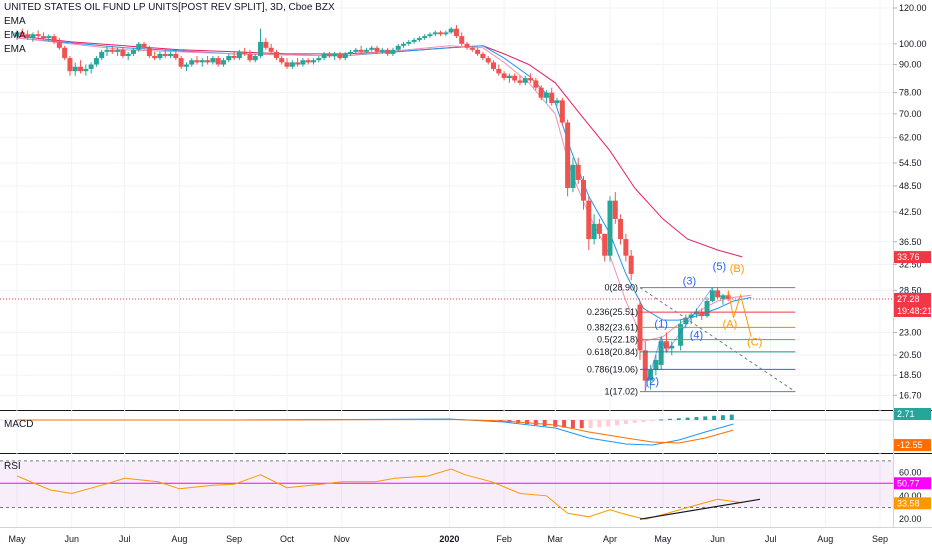 The image size is (932, 550). What do you see at coordinates (910, 473) in the screenshot?
I see `rsi-y-tick-label: 60.00` at bounding box center [910, 473].